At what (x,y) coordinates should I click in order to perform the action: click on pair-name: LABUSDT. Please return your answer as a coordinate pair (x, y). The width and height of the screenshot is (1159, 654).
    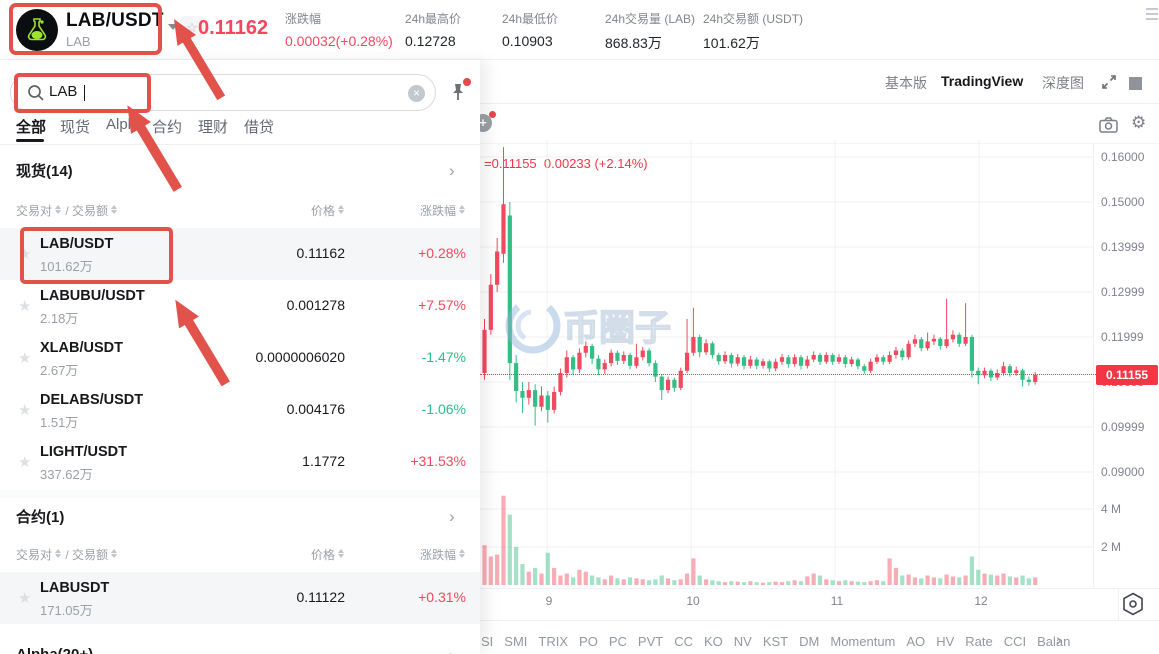
    Looking at the image, I should click on (75, 588).